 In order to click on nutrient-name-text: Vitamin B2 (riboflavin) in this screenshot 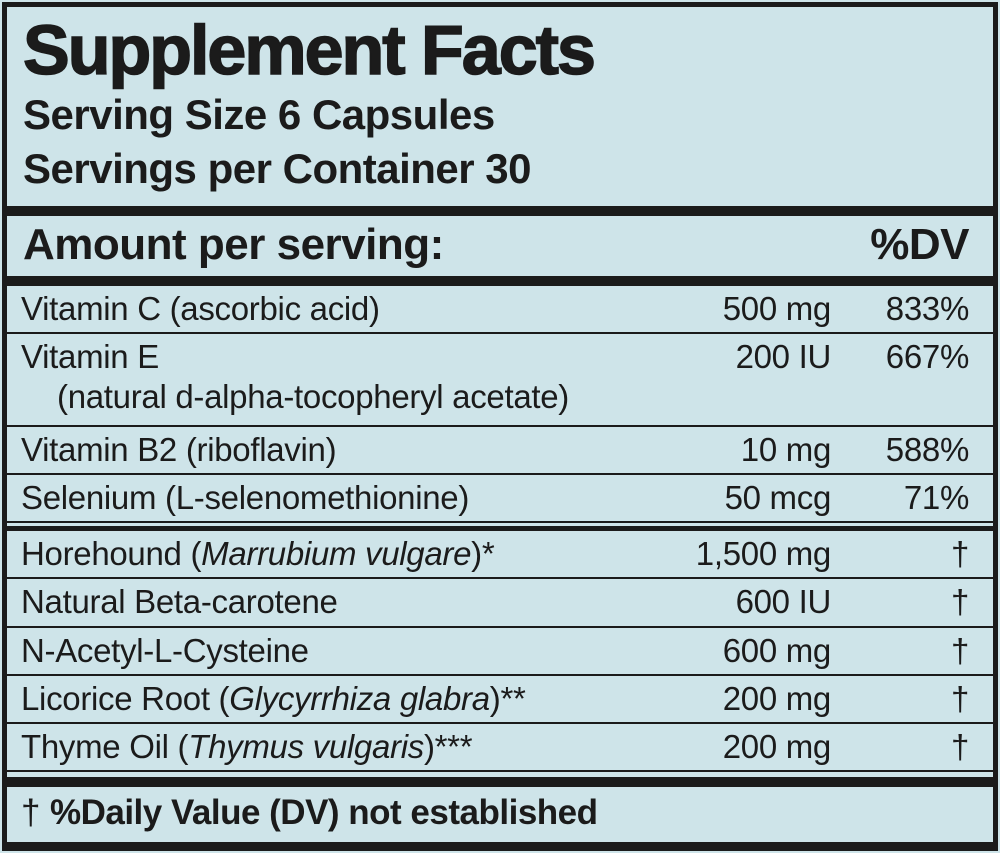, I will do `click(179, 449)`.